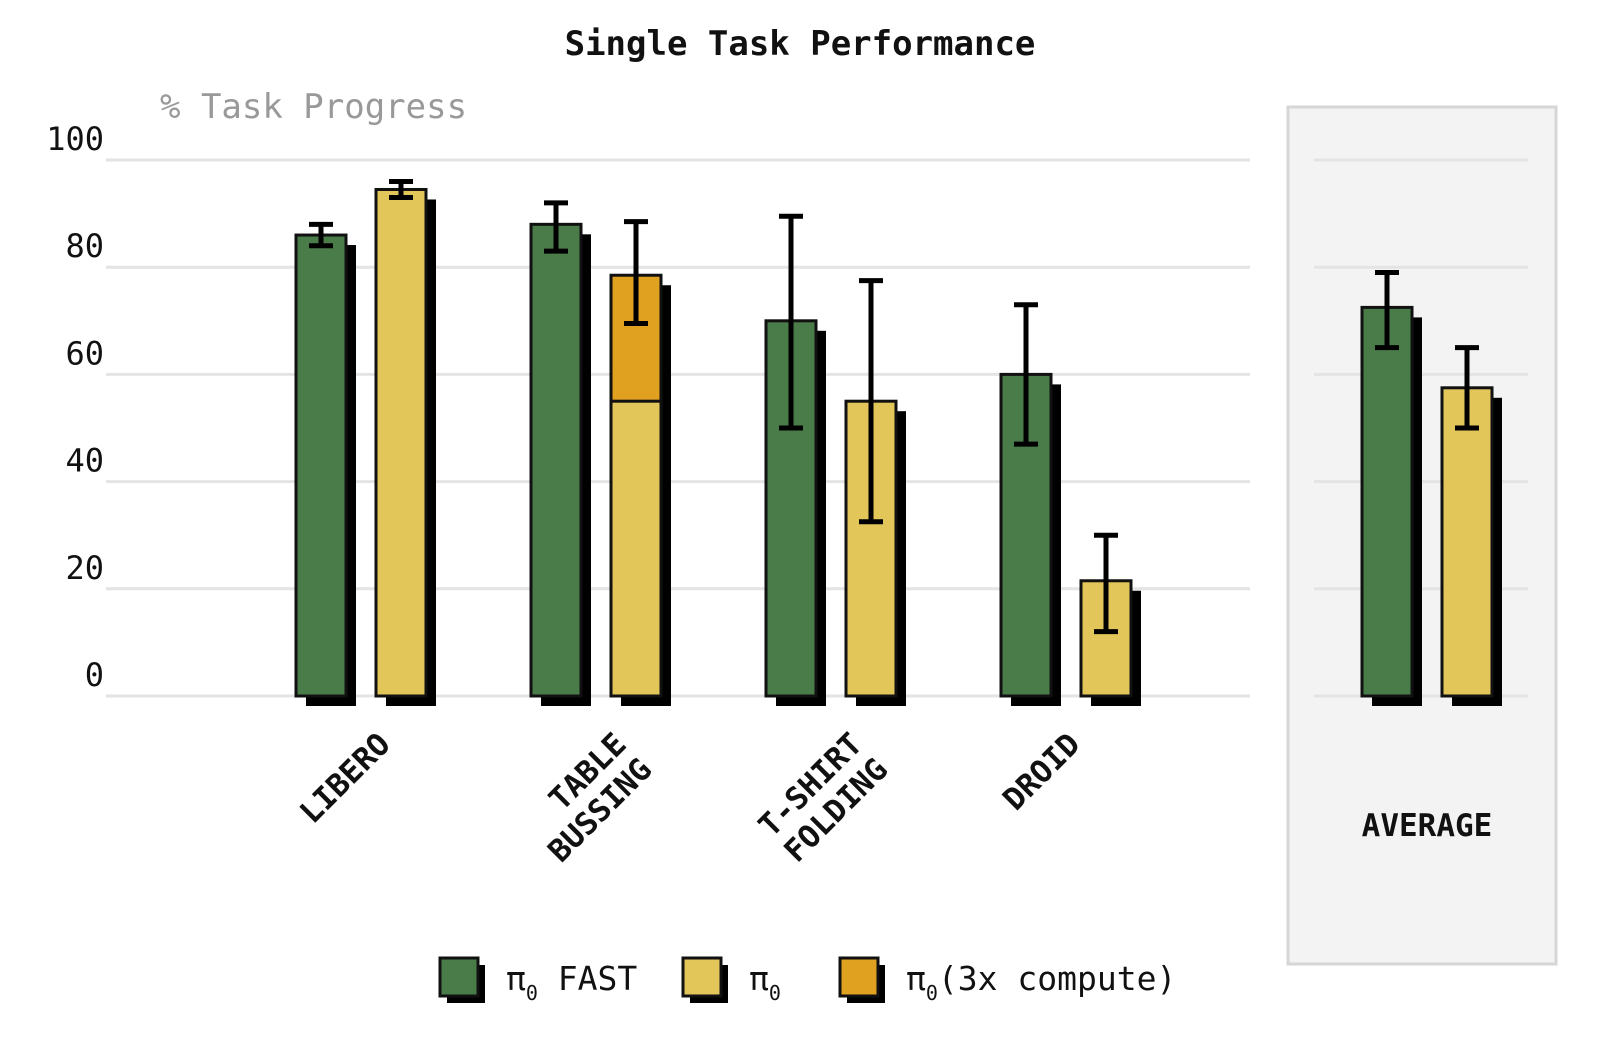  What do you see at coordinates (1041, 982) in the screenshot?
I see `legend-label: π0(3x compute)` at bounding box center [1041, 982].